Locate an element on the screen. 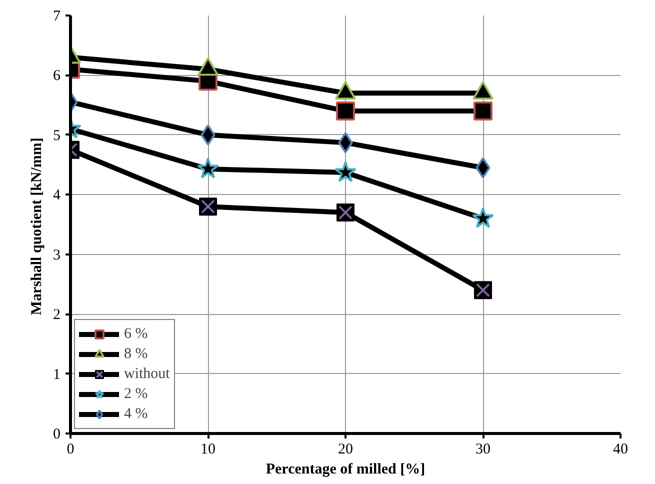 Image resolution: width=655 pixels, height=484 pixels. x-tick-label: 10 is located at coordinates (208, 450).